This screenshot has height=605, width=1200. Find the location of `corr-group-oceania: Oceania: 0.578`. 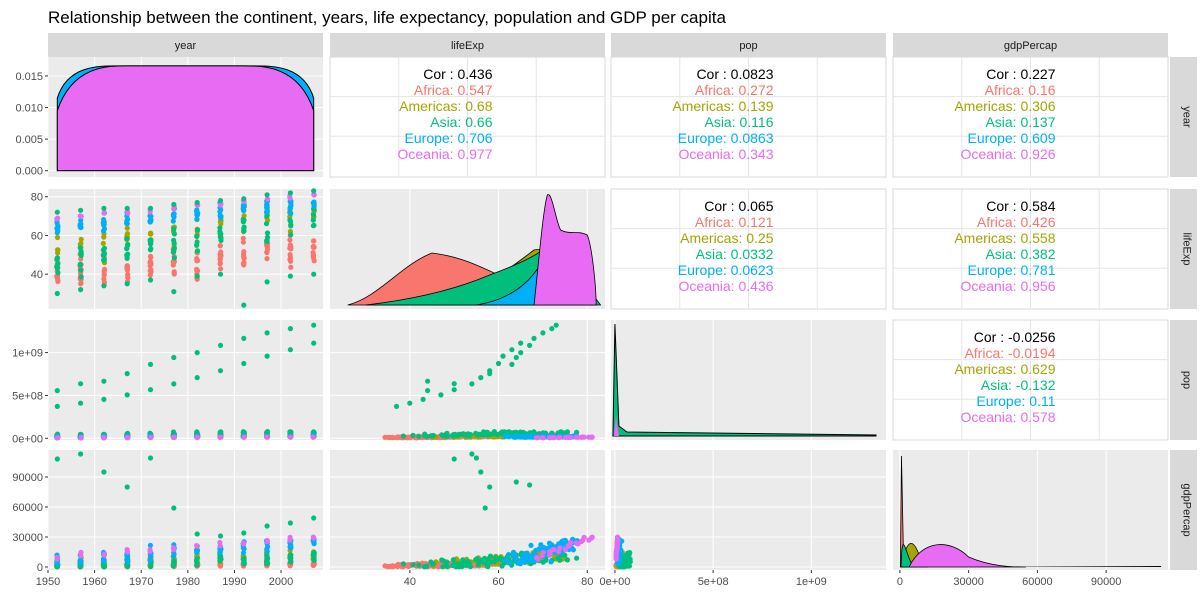

corr-group-oceania: Oceania: 0.578 is located at coordinates (1008, 417).